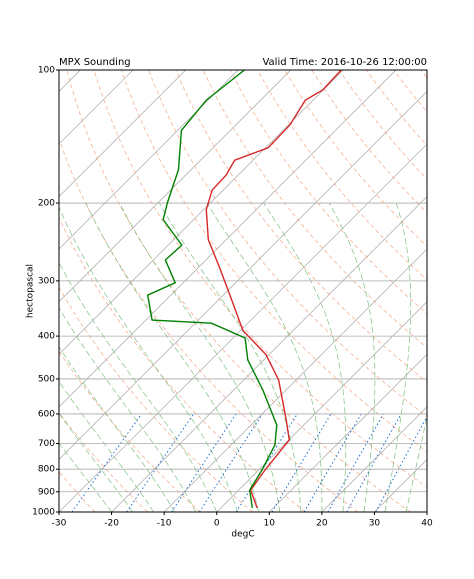 Image resolution: width=474 pixels, height=579 pixels. I want to click on y-tick-label: 500, so click(46, 379).